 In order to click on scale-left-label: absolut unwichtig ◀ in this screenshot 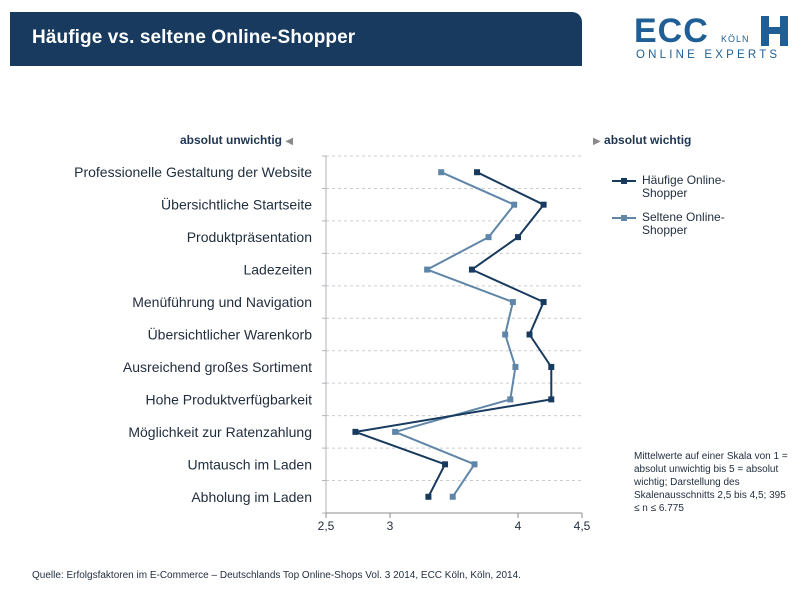, I will do `click(236, 140)`.